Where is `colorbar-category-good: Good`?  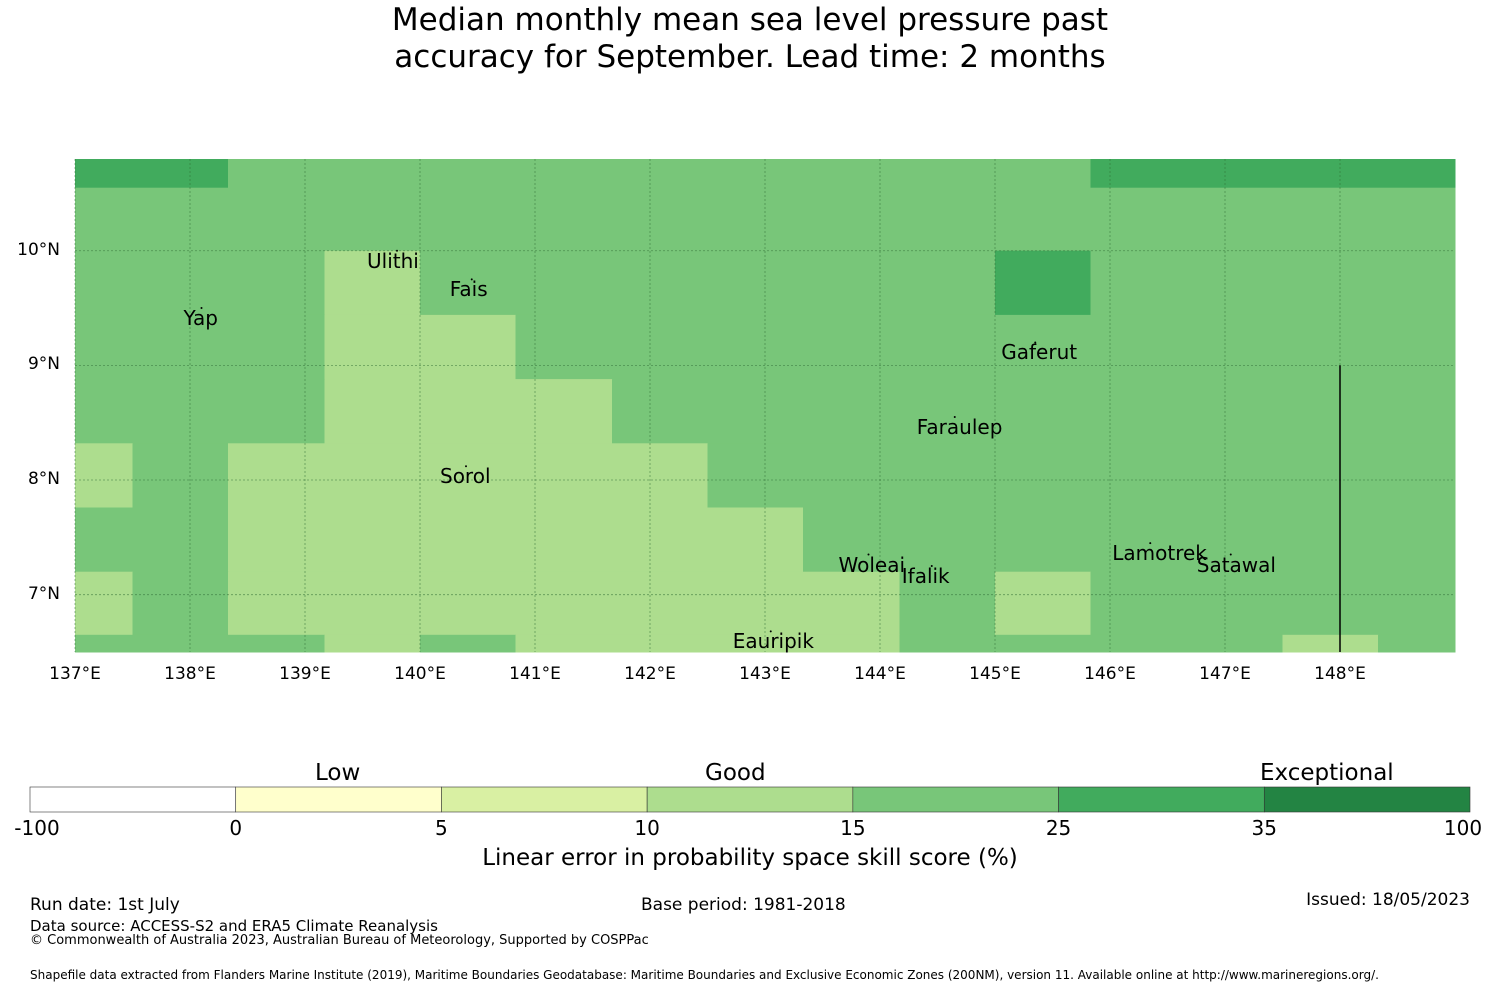 colorbar-category-good: Good is located at coordinates (735, 773).